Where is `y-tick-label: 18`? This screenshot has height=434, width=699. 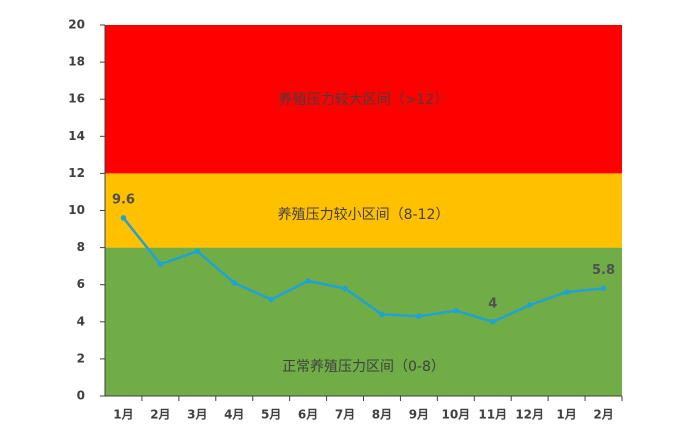
y-tick-label: 18 is located at coordinates (76, 62).